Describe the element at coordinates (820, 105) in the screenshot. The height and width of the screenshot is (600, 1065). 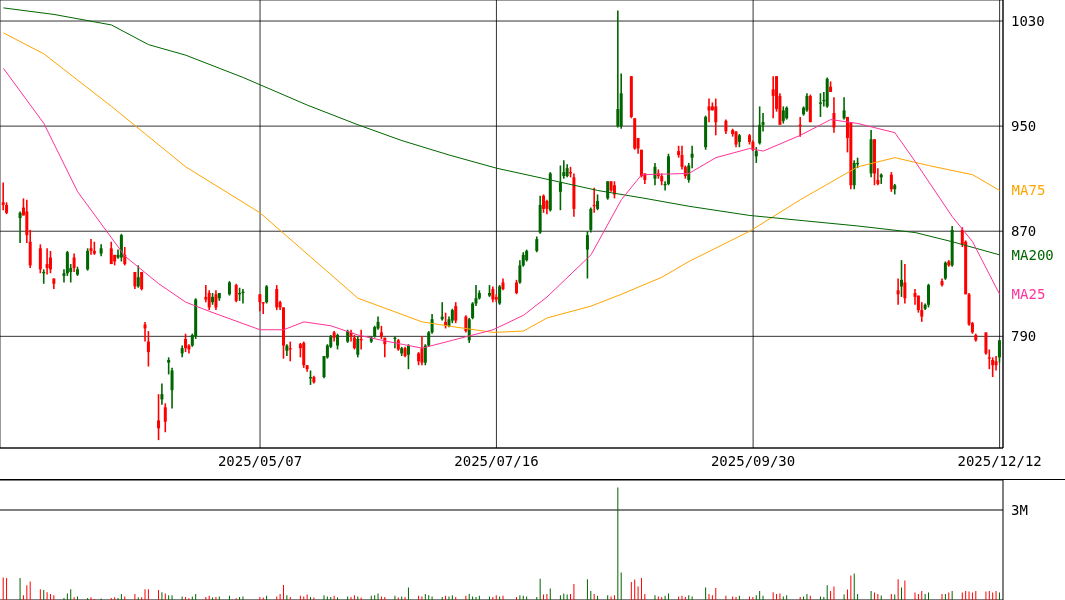
I see `candlestick` at that location.